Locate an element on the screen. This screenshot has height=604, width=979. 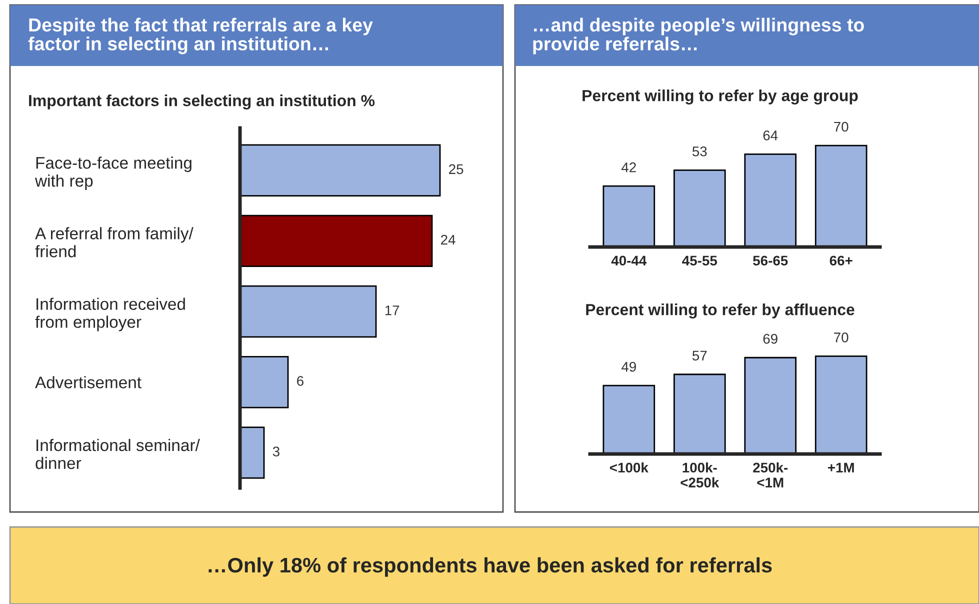
y-tick-label: A referral from family/ friend is located at coordinates (114, 242).